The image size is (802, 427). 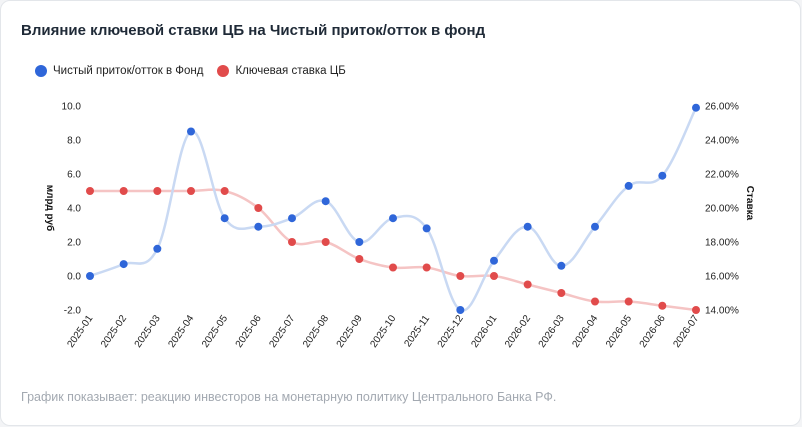 What do you see at coordinates (722, 277) in the screenshot?
I see `y-right-tick-label: 16.00%` at bounding box center [722, 277].